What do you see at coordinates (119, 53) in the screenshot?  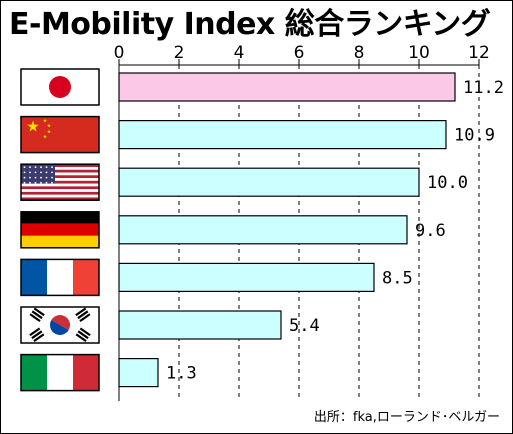 I see `tick-label-0: 0` at bounding box center [119, 53].